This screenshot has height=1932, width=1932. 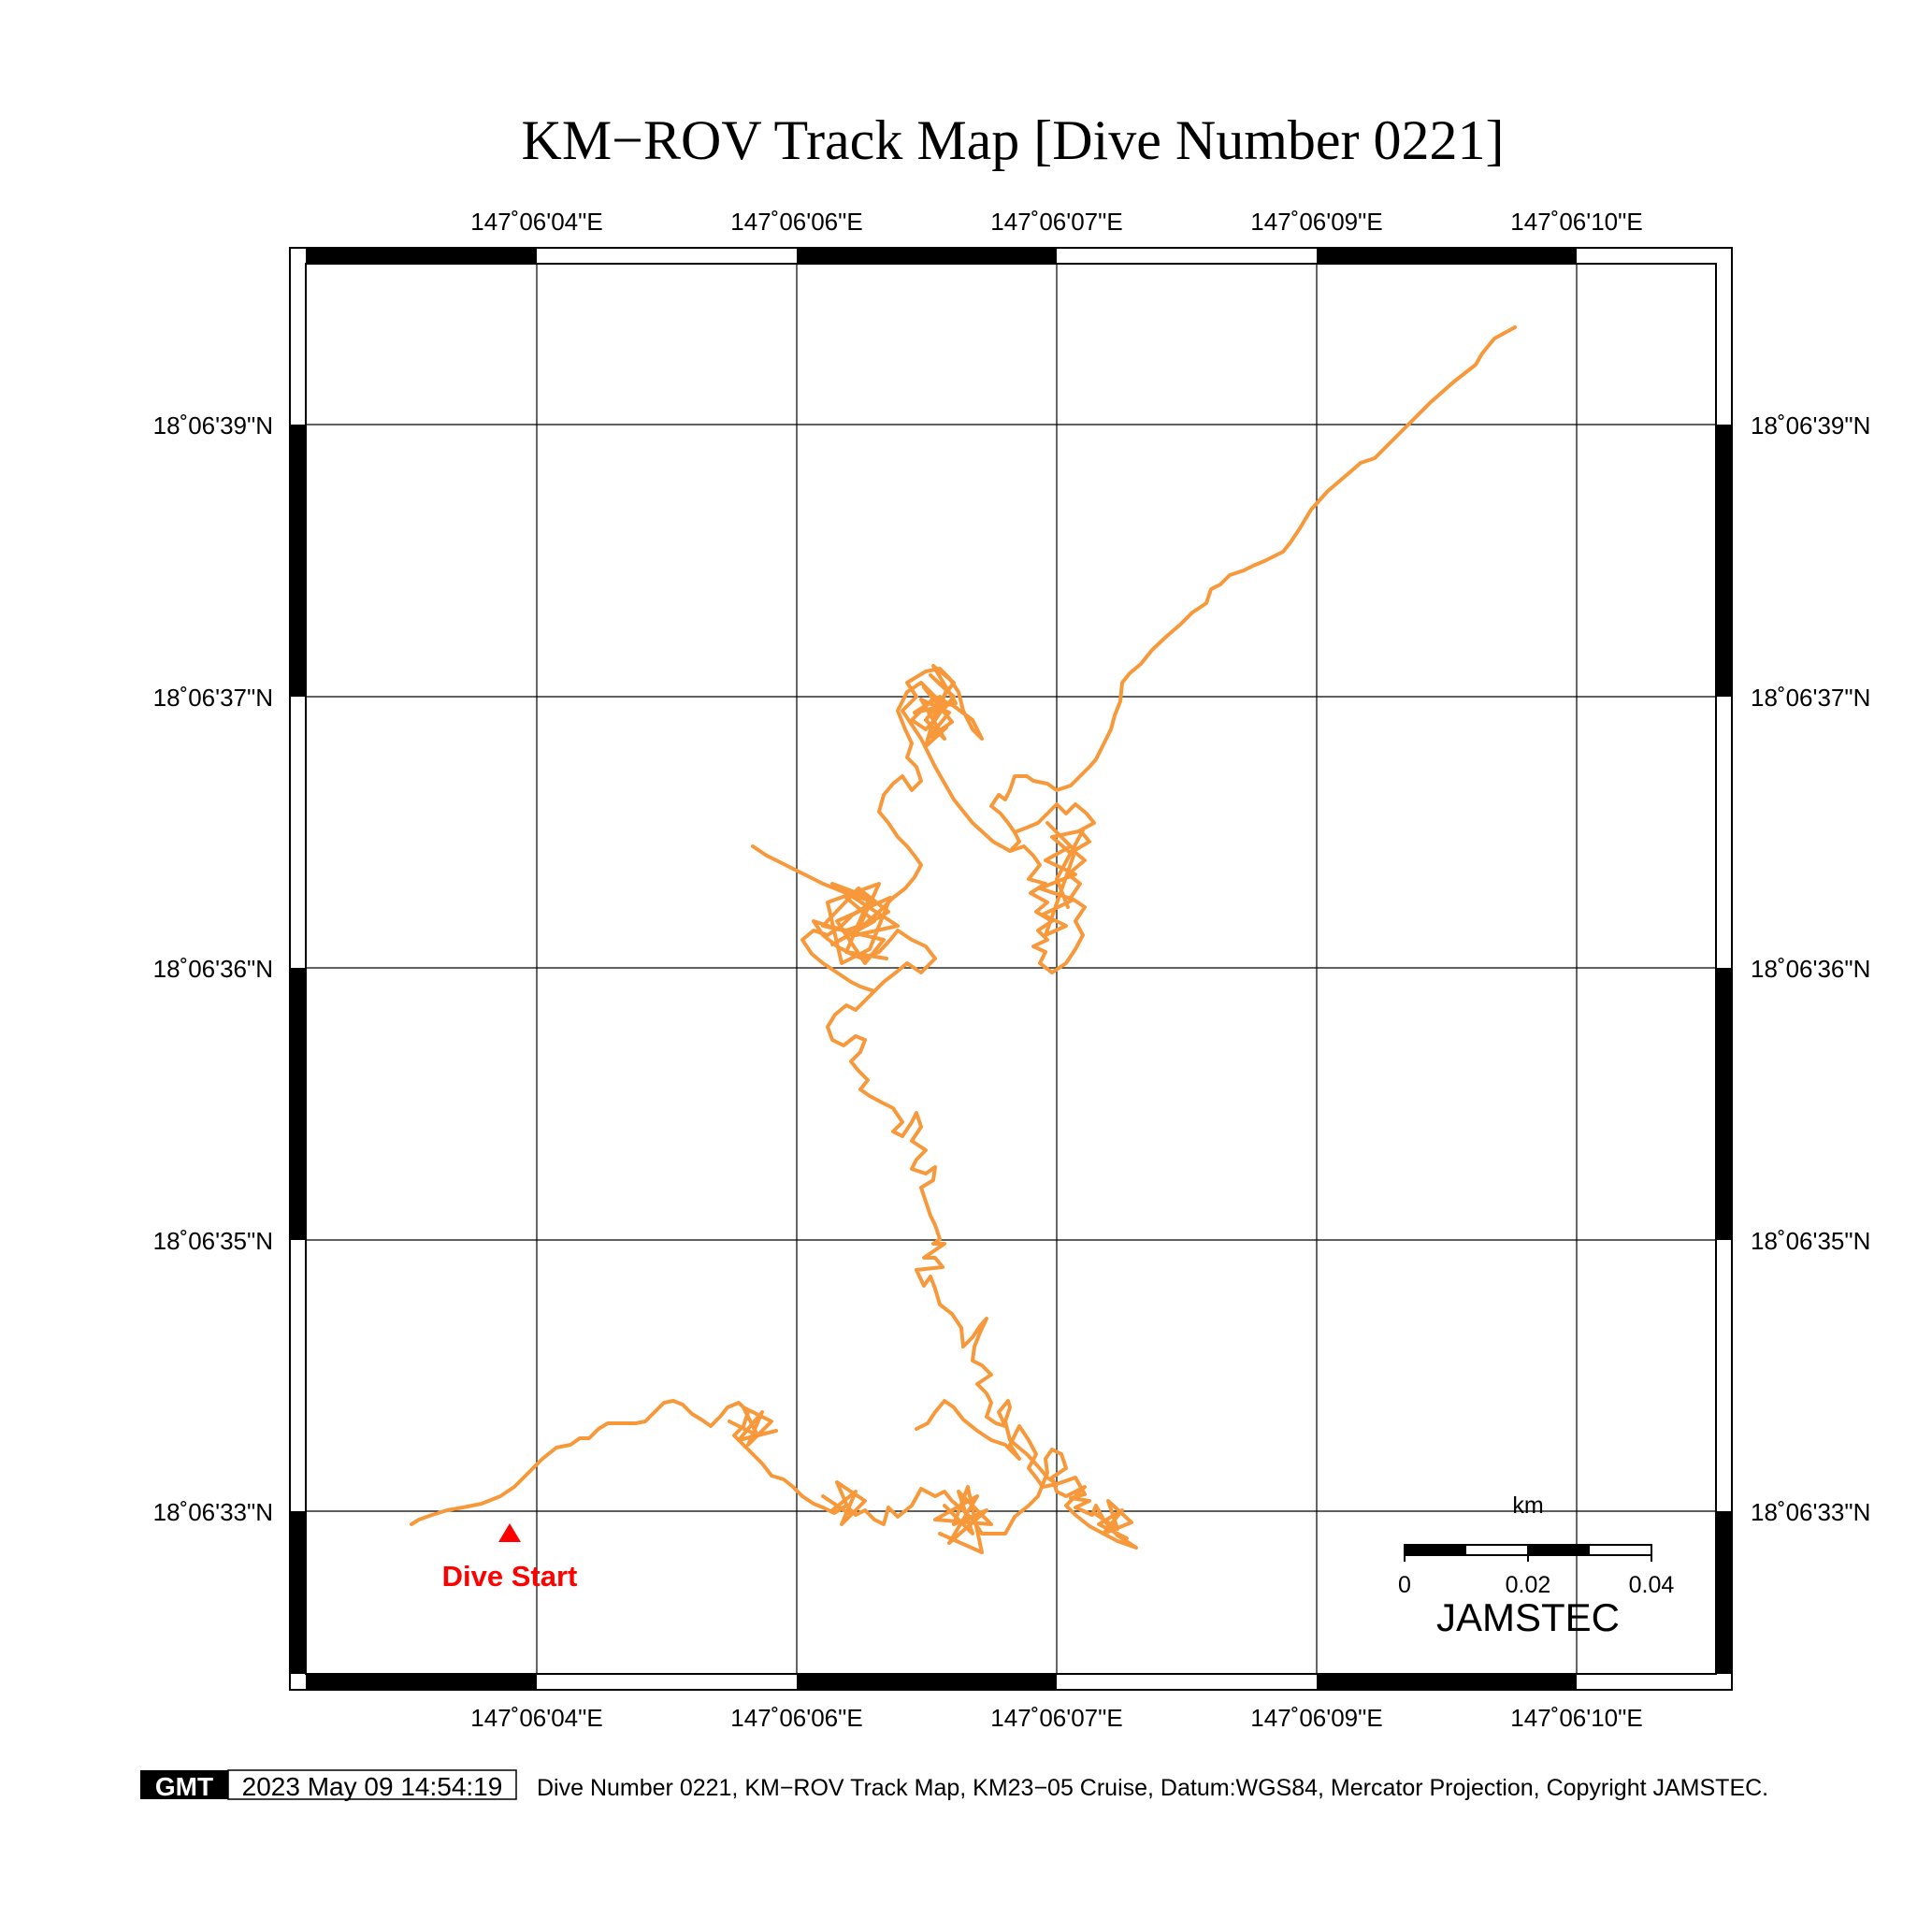 I want to click on lat-label-right: 18˚06'36"N, so click(x=1810, y=969).